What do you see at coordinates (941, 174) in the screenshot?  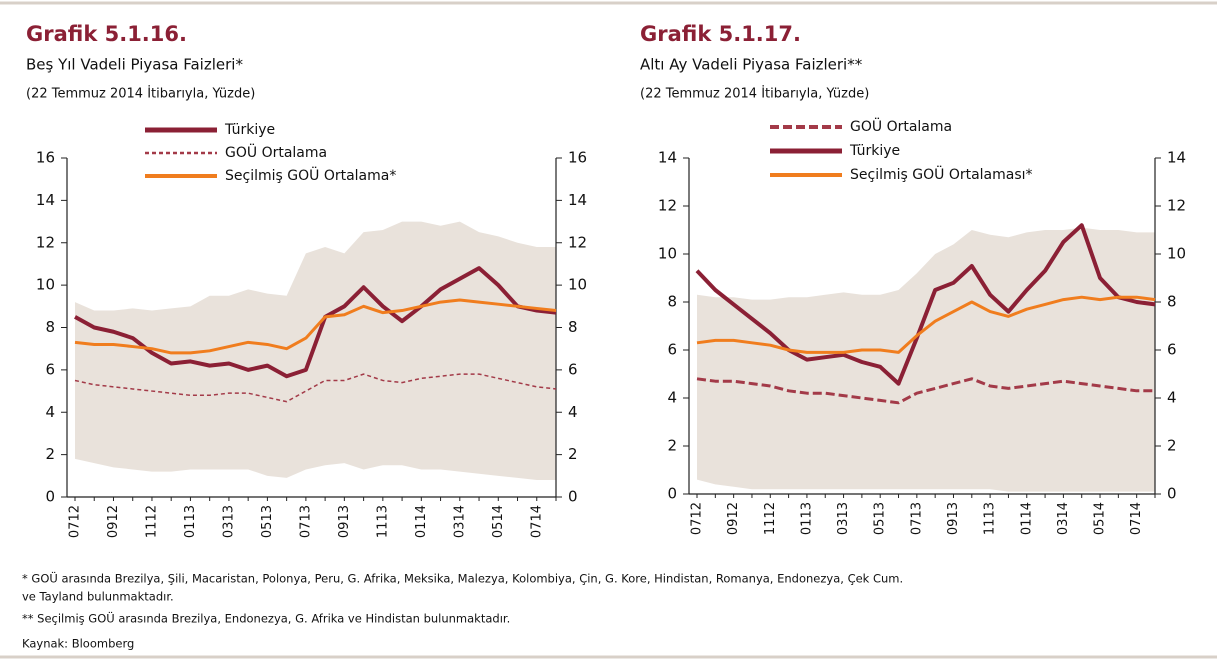 I see `legend-label: Seçilmiş GOÜ Ortalaması*` at bounding box center [941, 174].